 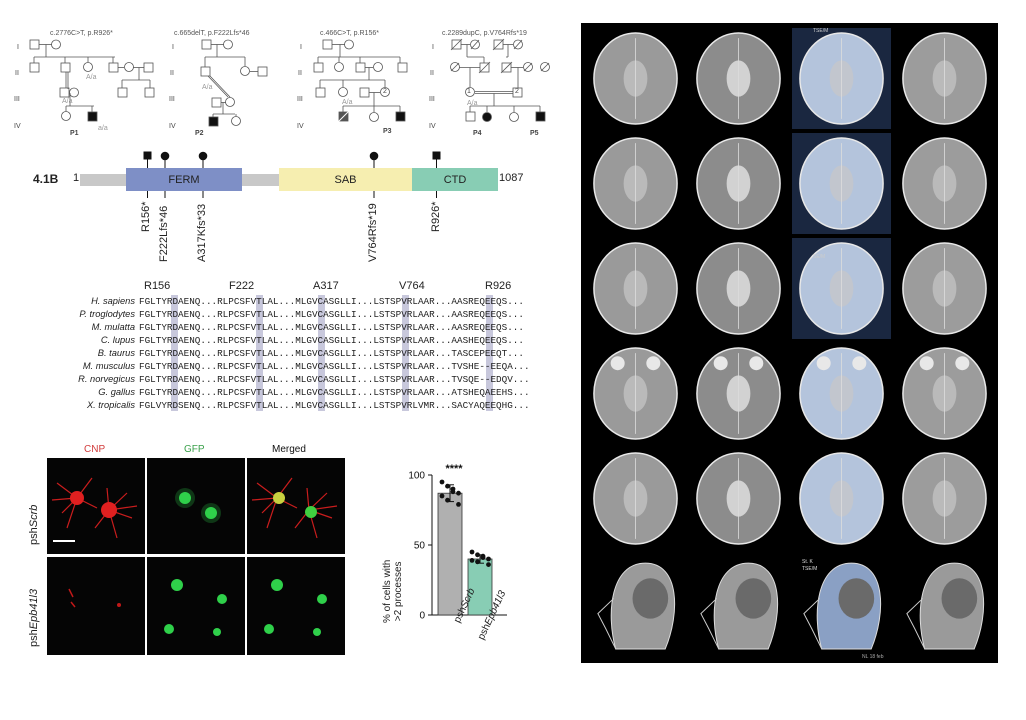 I want to click on species-name: M. mulatta, so click(x=113, y=327).